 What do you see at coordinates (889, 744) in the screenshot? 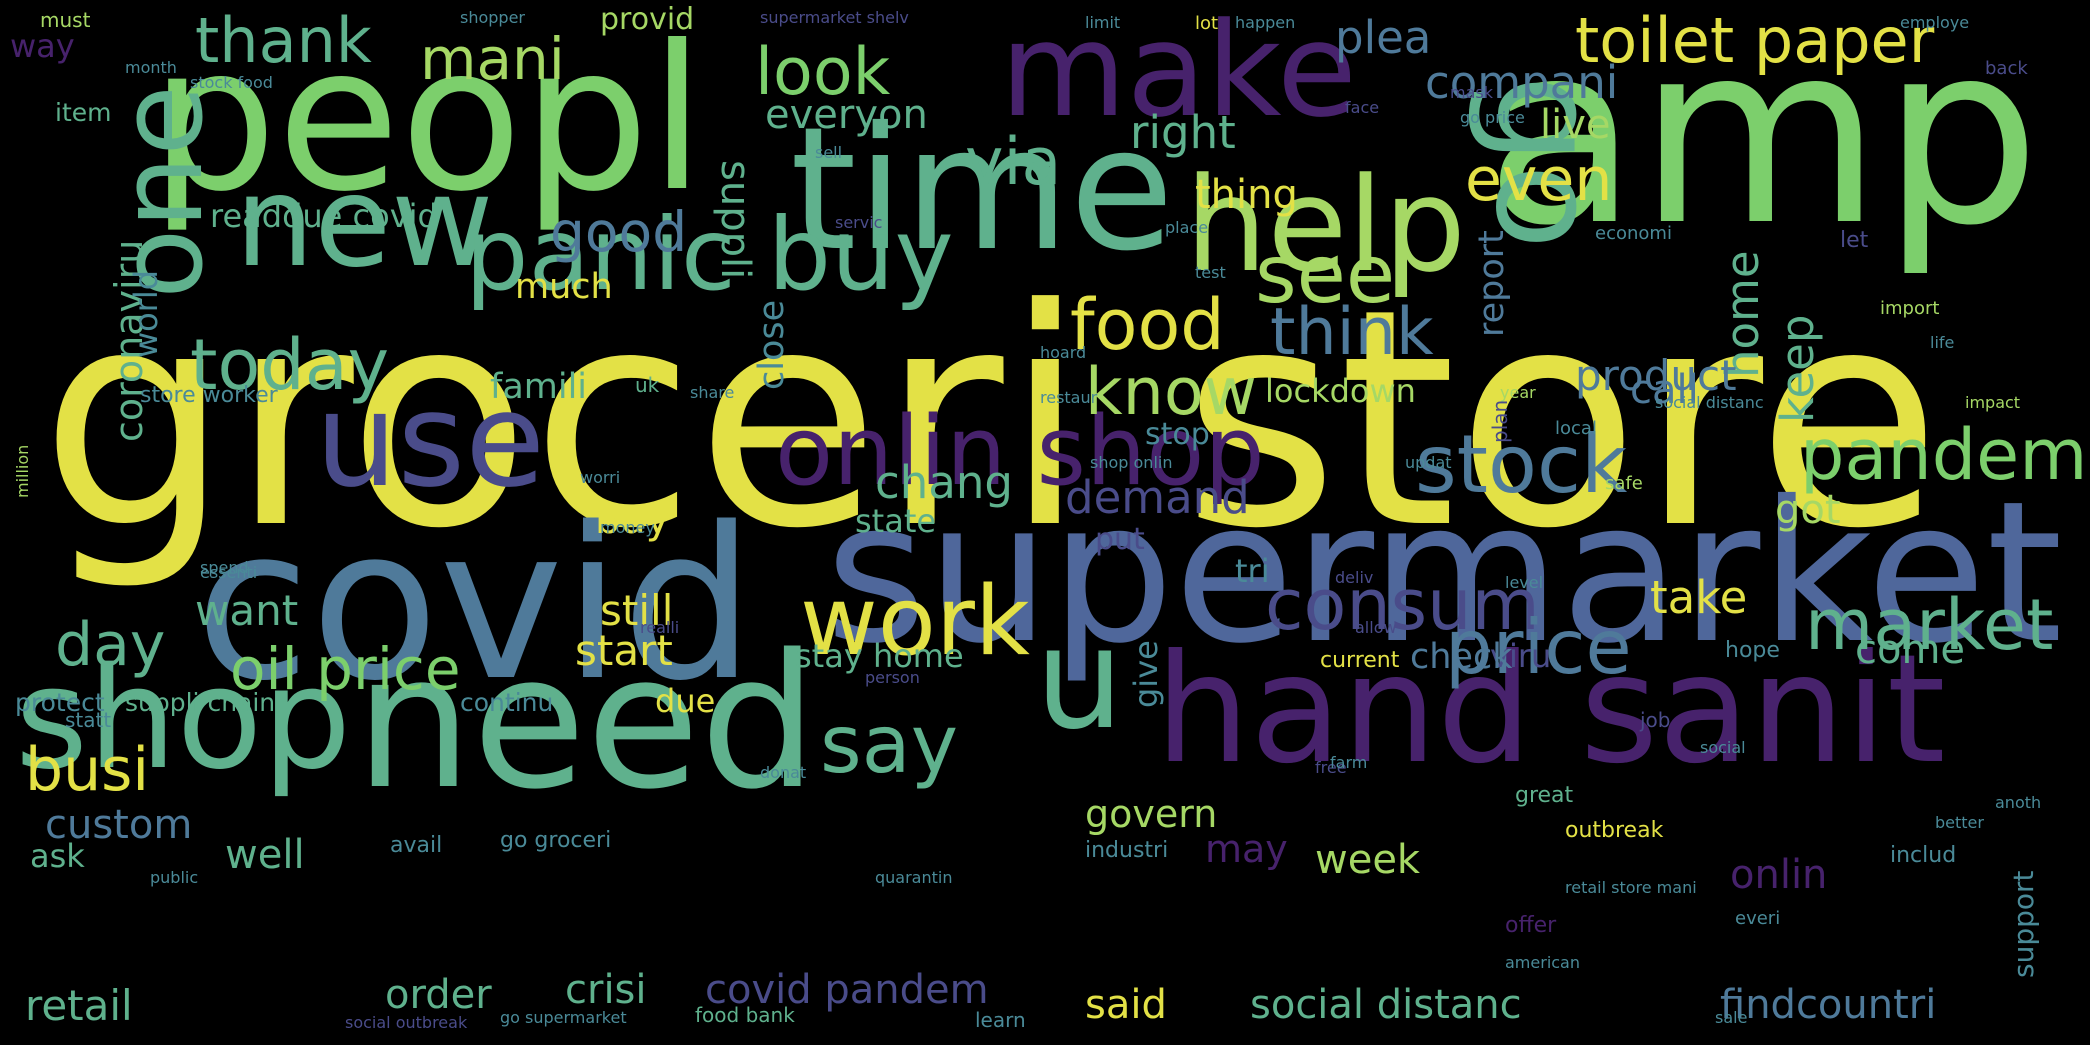
I see `word-say: say` at bounding box center [889, 744].